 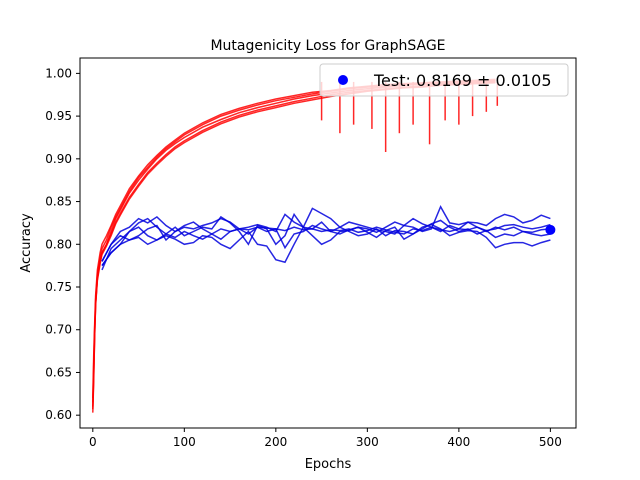 What do you see at coordinates (58, 202) in the screenshot?
I see `y-tick-label: 0.85` at bounding box center [58, 202].